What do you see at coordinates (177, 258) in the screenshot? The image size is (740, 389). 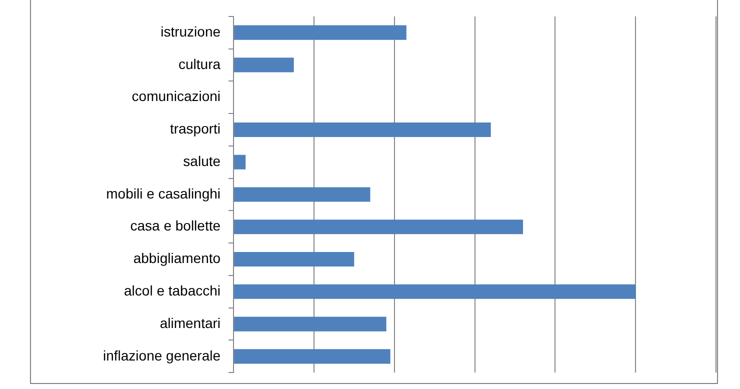 I see `y-tick-label: abbigliamento` at bounding box center [177, 258].